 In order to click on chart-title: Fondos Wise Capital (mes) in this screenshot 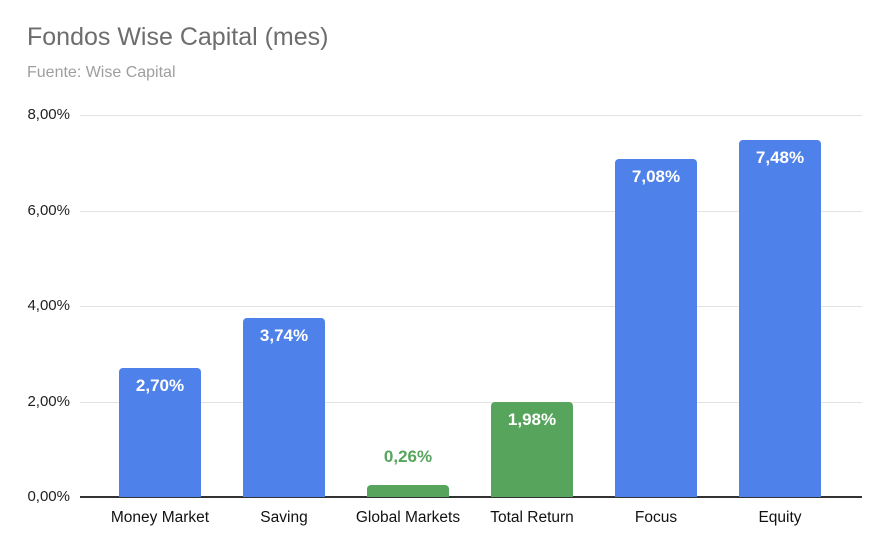, I will do `click(178, 37)`.